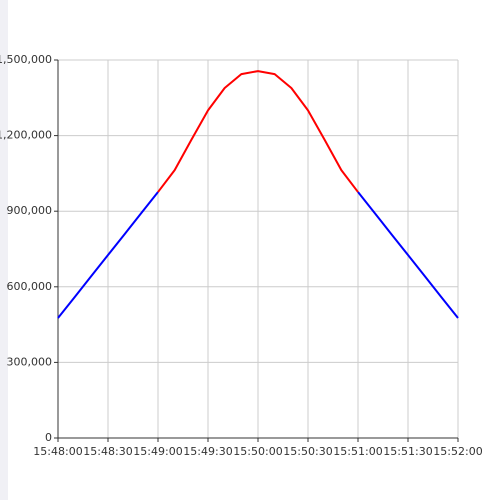  I want to click on x-tick-label: 15:49:00, so click(157, 451).